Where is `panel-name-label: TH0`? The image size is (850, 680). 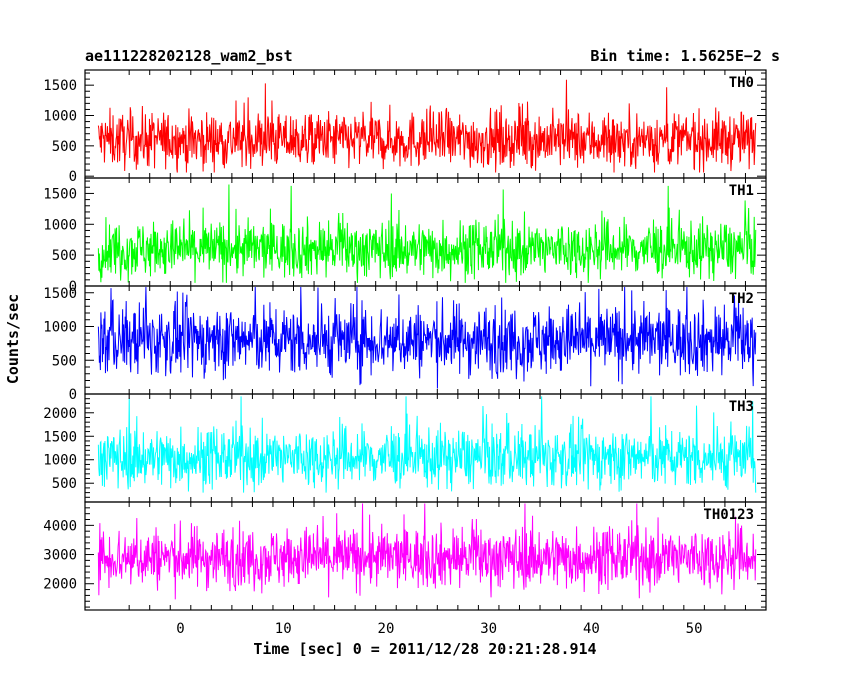
panel-name-label: TH0 is located at coordinates (741, 83).